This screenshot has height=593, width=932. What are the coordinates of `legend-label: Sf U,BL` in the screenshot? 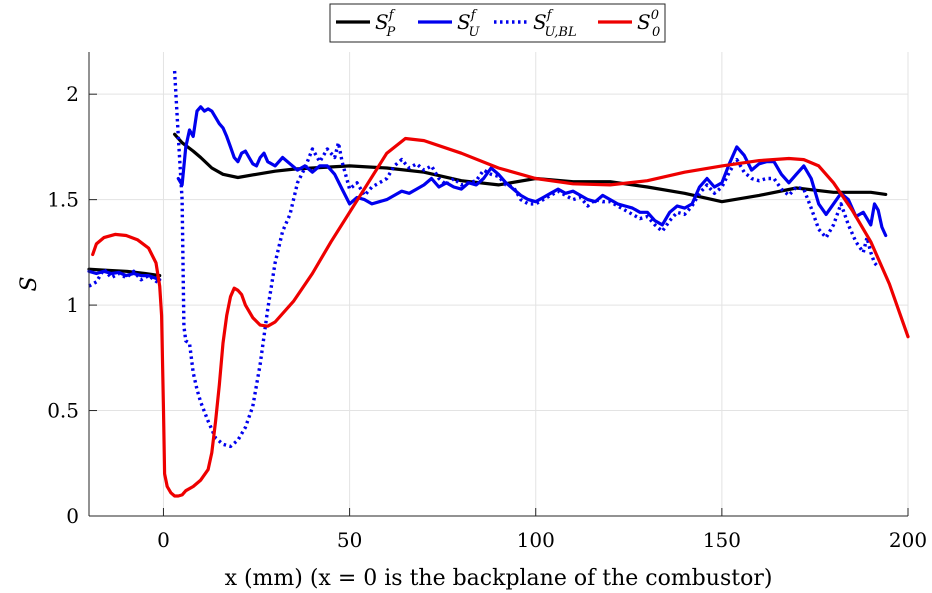 It's located at (555, 24).